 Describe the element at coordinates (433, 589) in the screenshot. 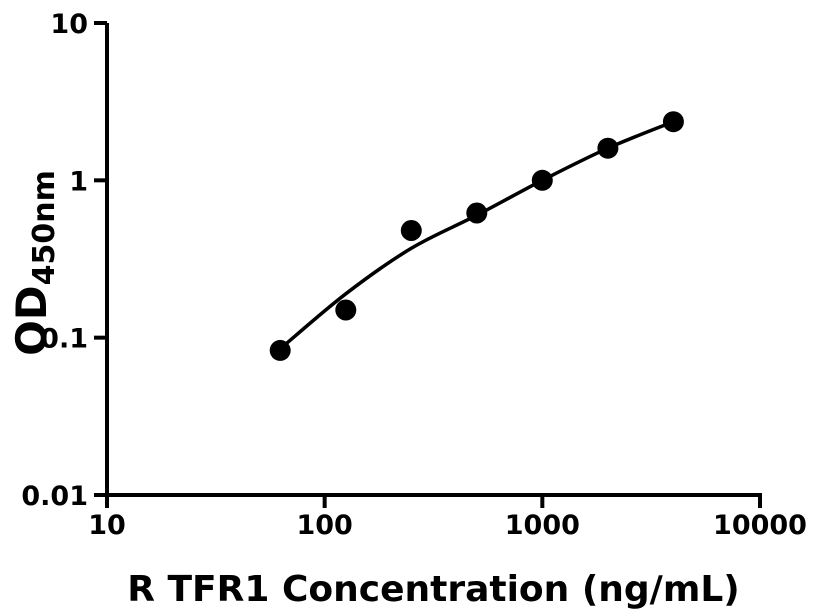

I see `x-axis-title: R TFR1 Concentration (ng/mL)` at that location.